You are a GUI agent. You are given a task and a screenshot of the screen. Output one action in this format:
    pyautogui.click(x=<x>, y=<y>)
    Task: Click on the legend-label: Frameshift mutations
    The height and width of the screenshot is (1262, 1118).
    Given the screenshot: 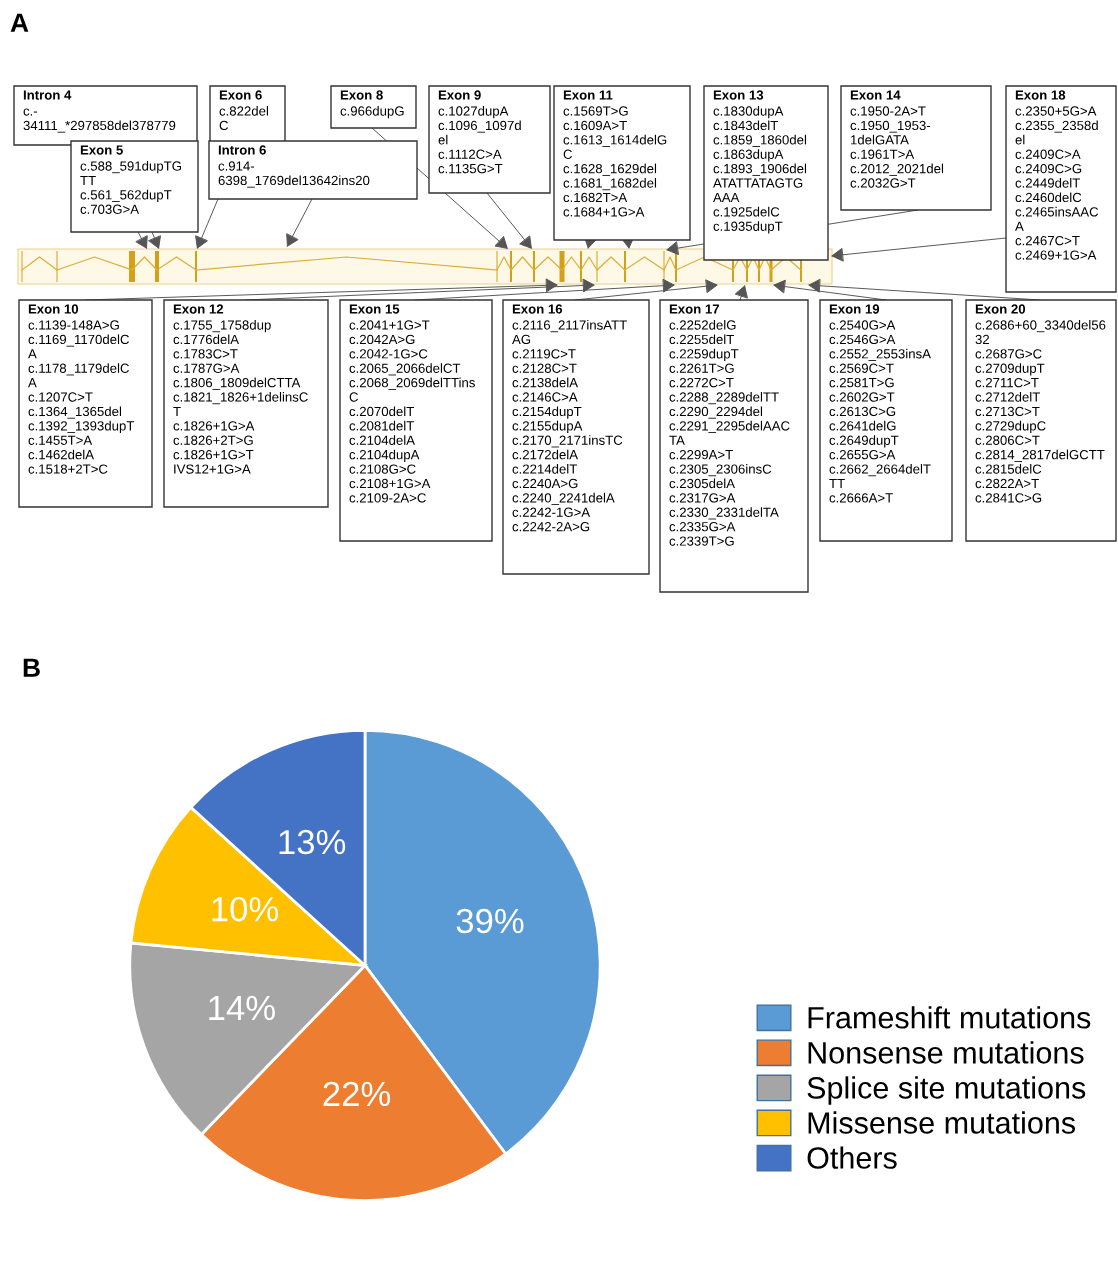 What is the action you would take?
    pyautogui.click(x=949, y=1017)
    